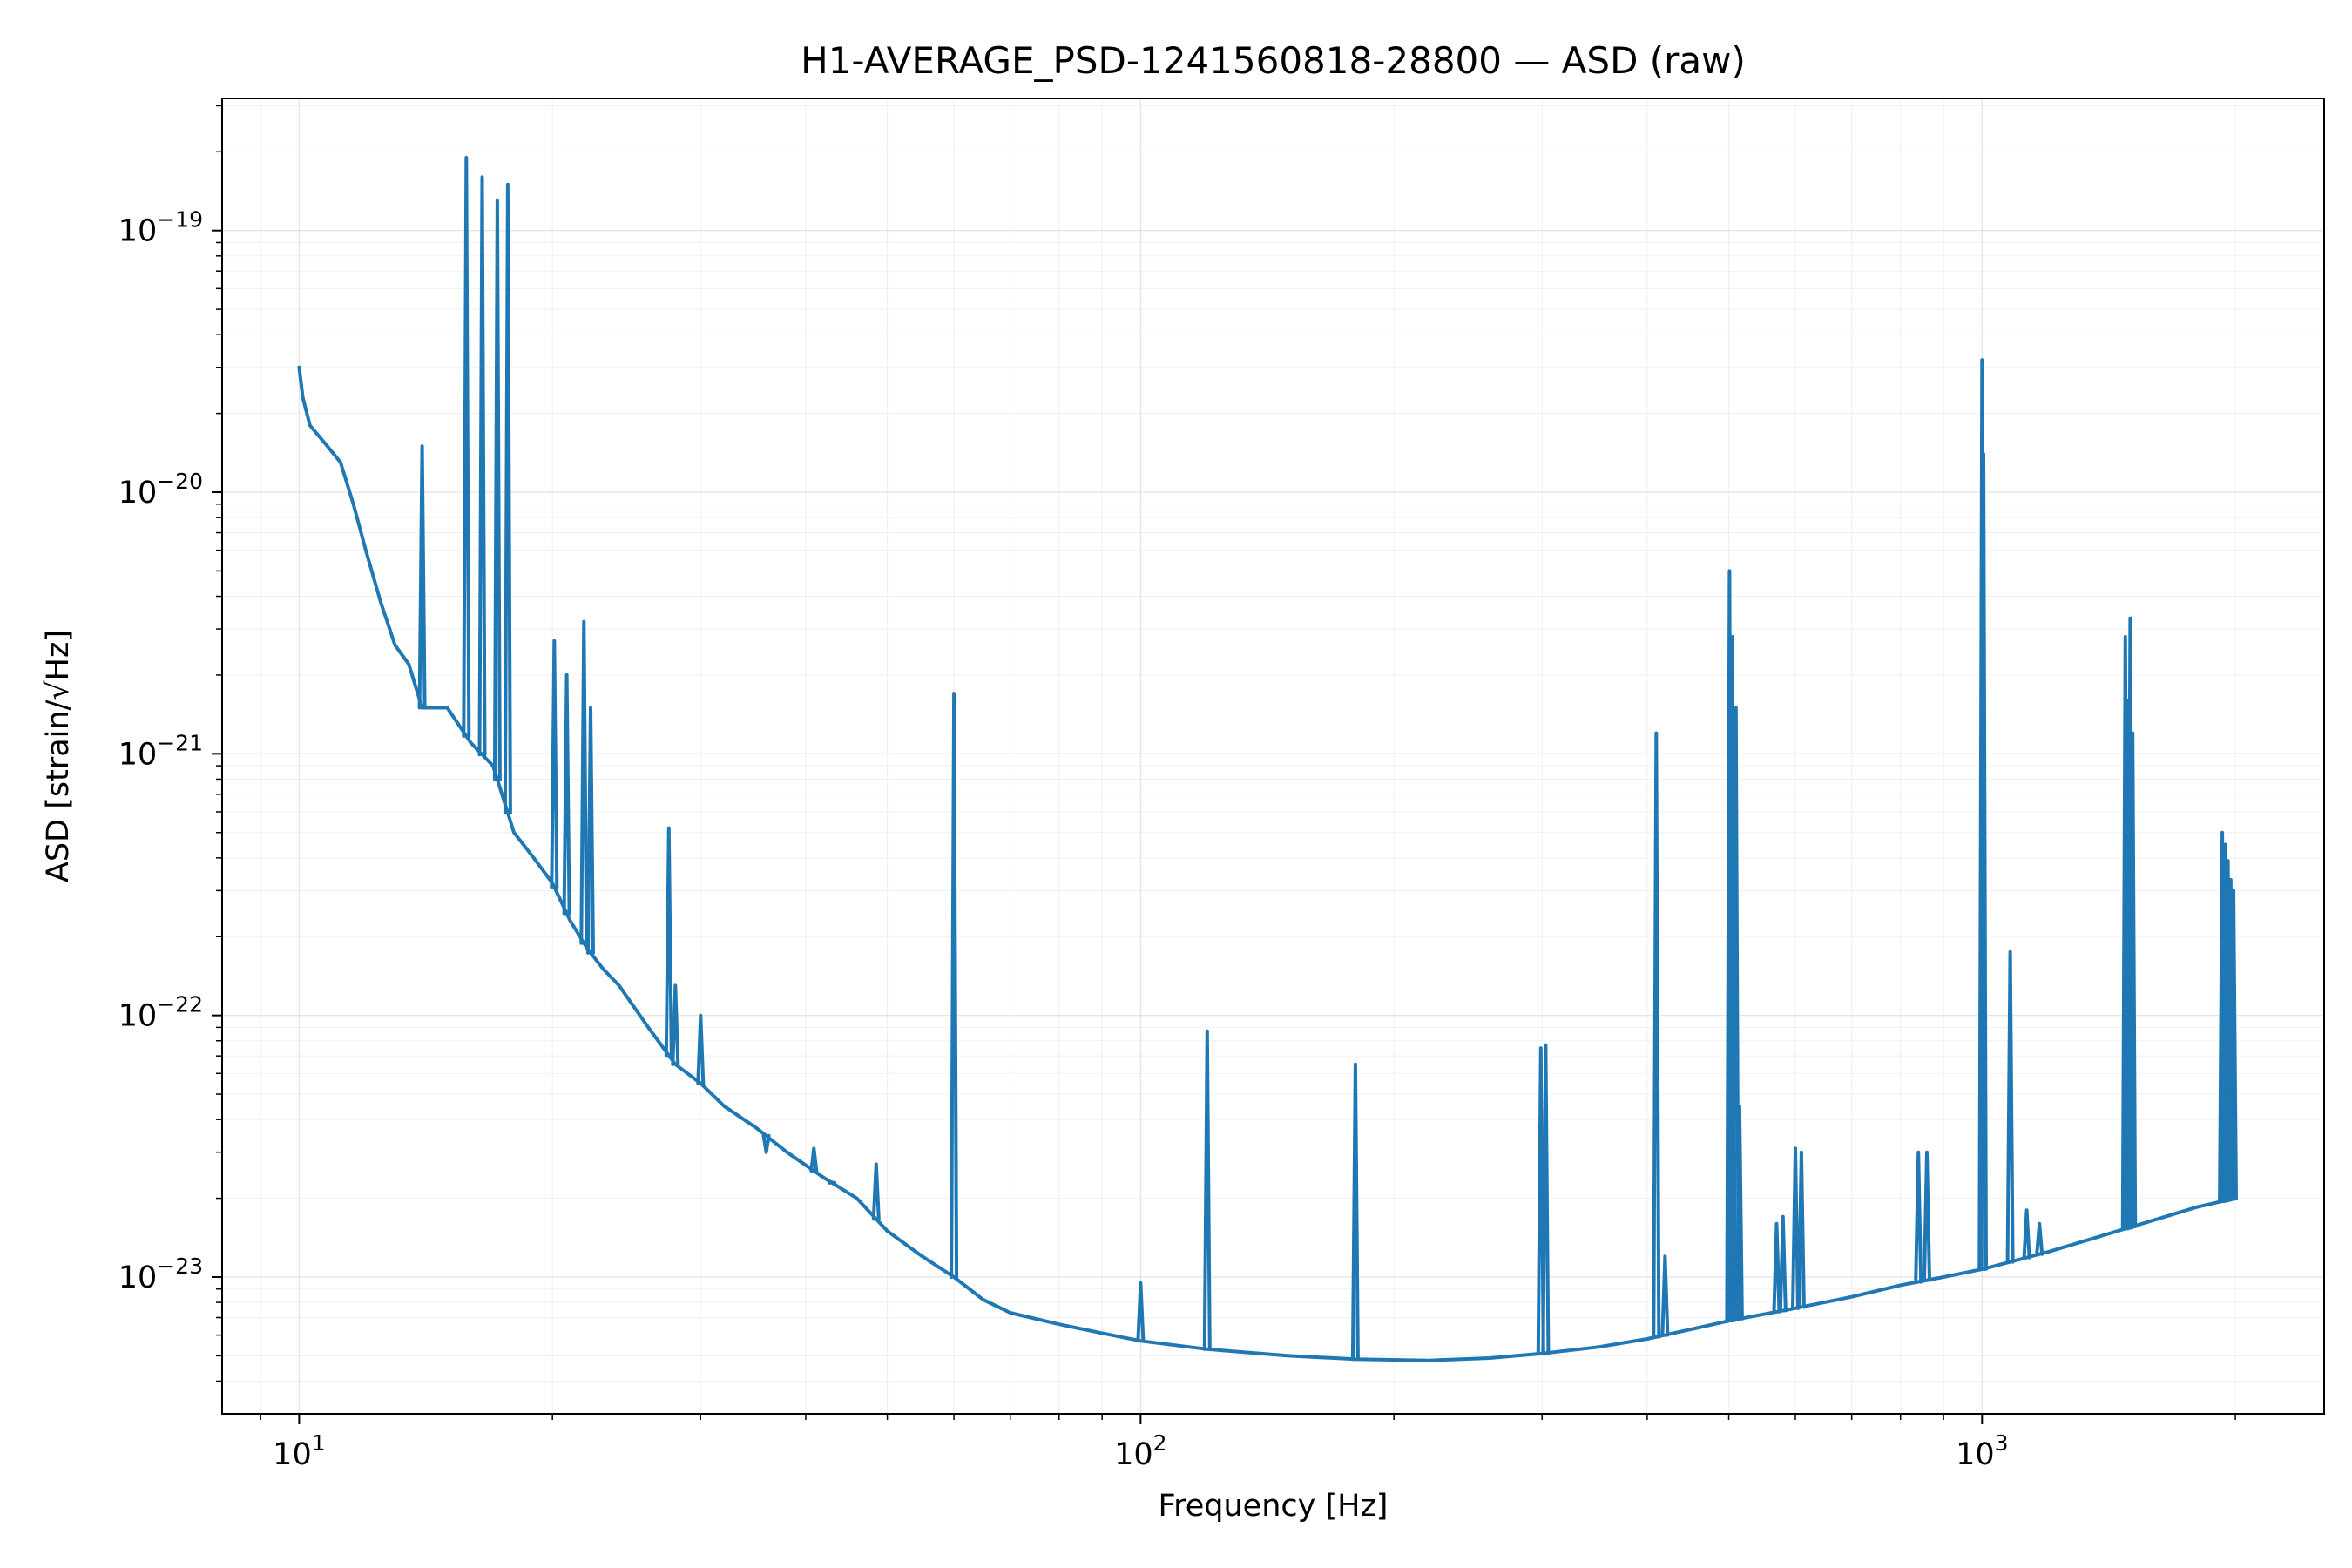 The height and width of the screenshot is (1568, 2352). Describe the element at coordinates (1274, 1506) in the screenshot. I see `x-axis-label: Frequency [Hz]` at that location.